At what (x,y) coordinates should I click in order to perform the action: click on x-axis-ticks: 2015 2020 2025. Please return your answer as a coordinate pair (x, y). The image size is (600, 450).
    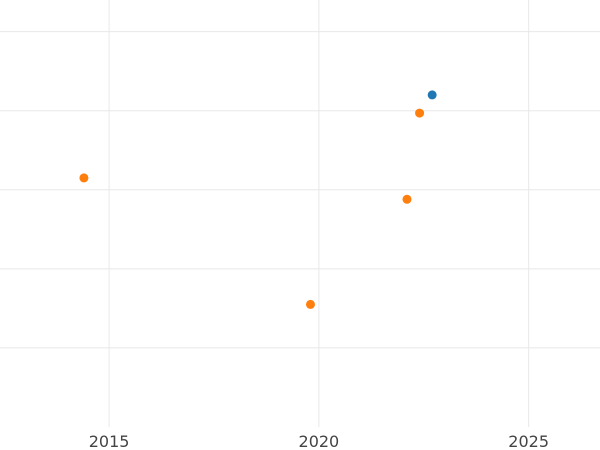
    Looking at the image, I should click on (319, 441).